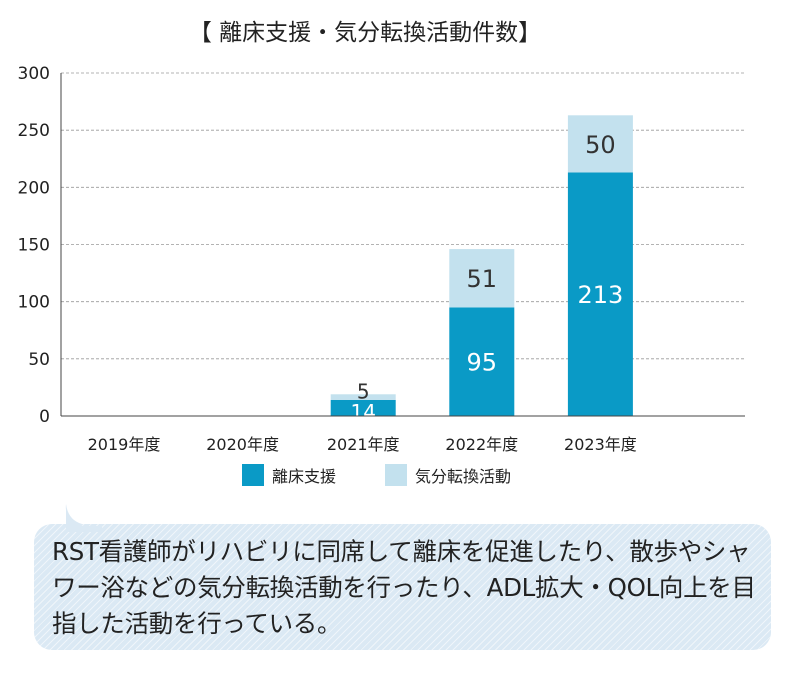 Image resolution: width=791 pixels, height=678 pixels. Describe the element at coordinates (304, 476) in the screenshot. I see `legend-label: 離床支援` at that location.